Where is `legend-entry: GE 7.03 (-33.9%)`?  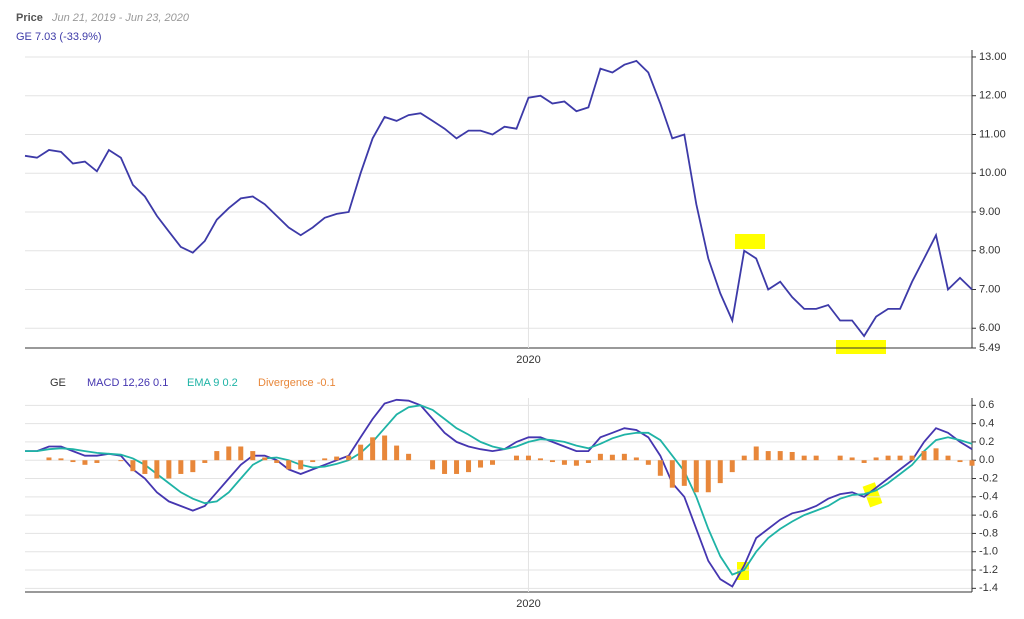
legend-entry: GE 7.03 (-33.9%) is located at coordinates (59, 37).